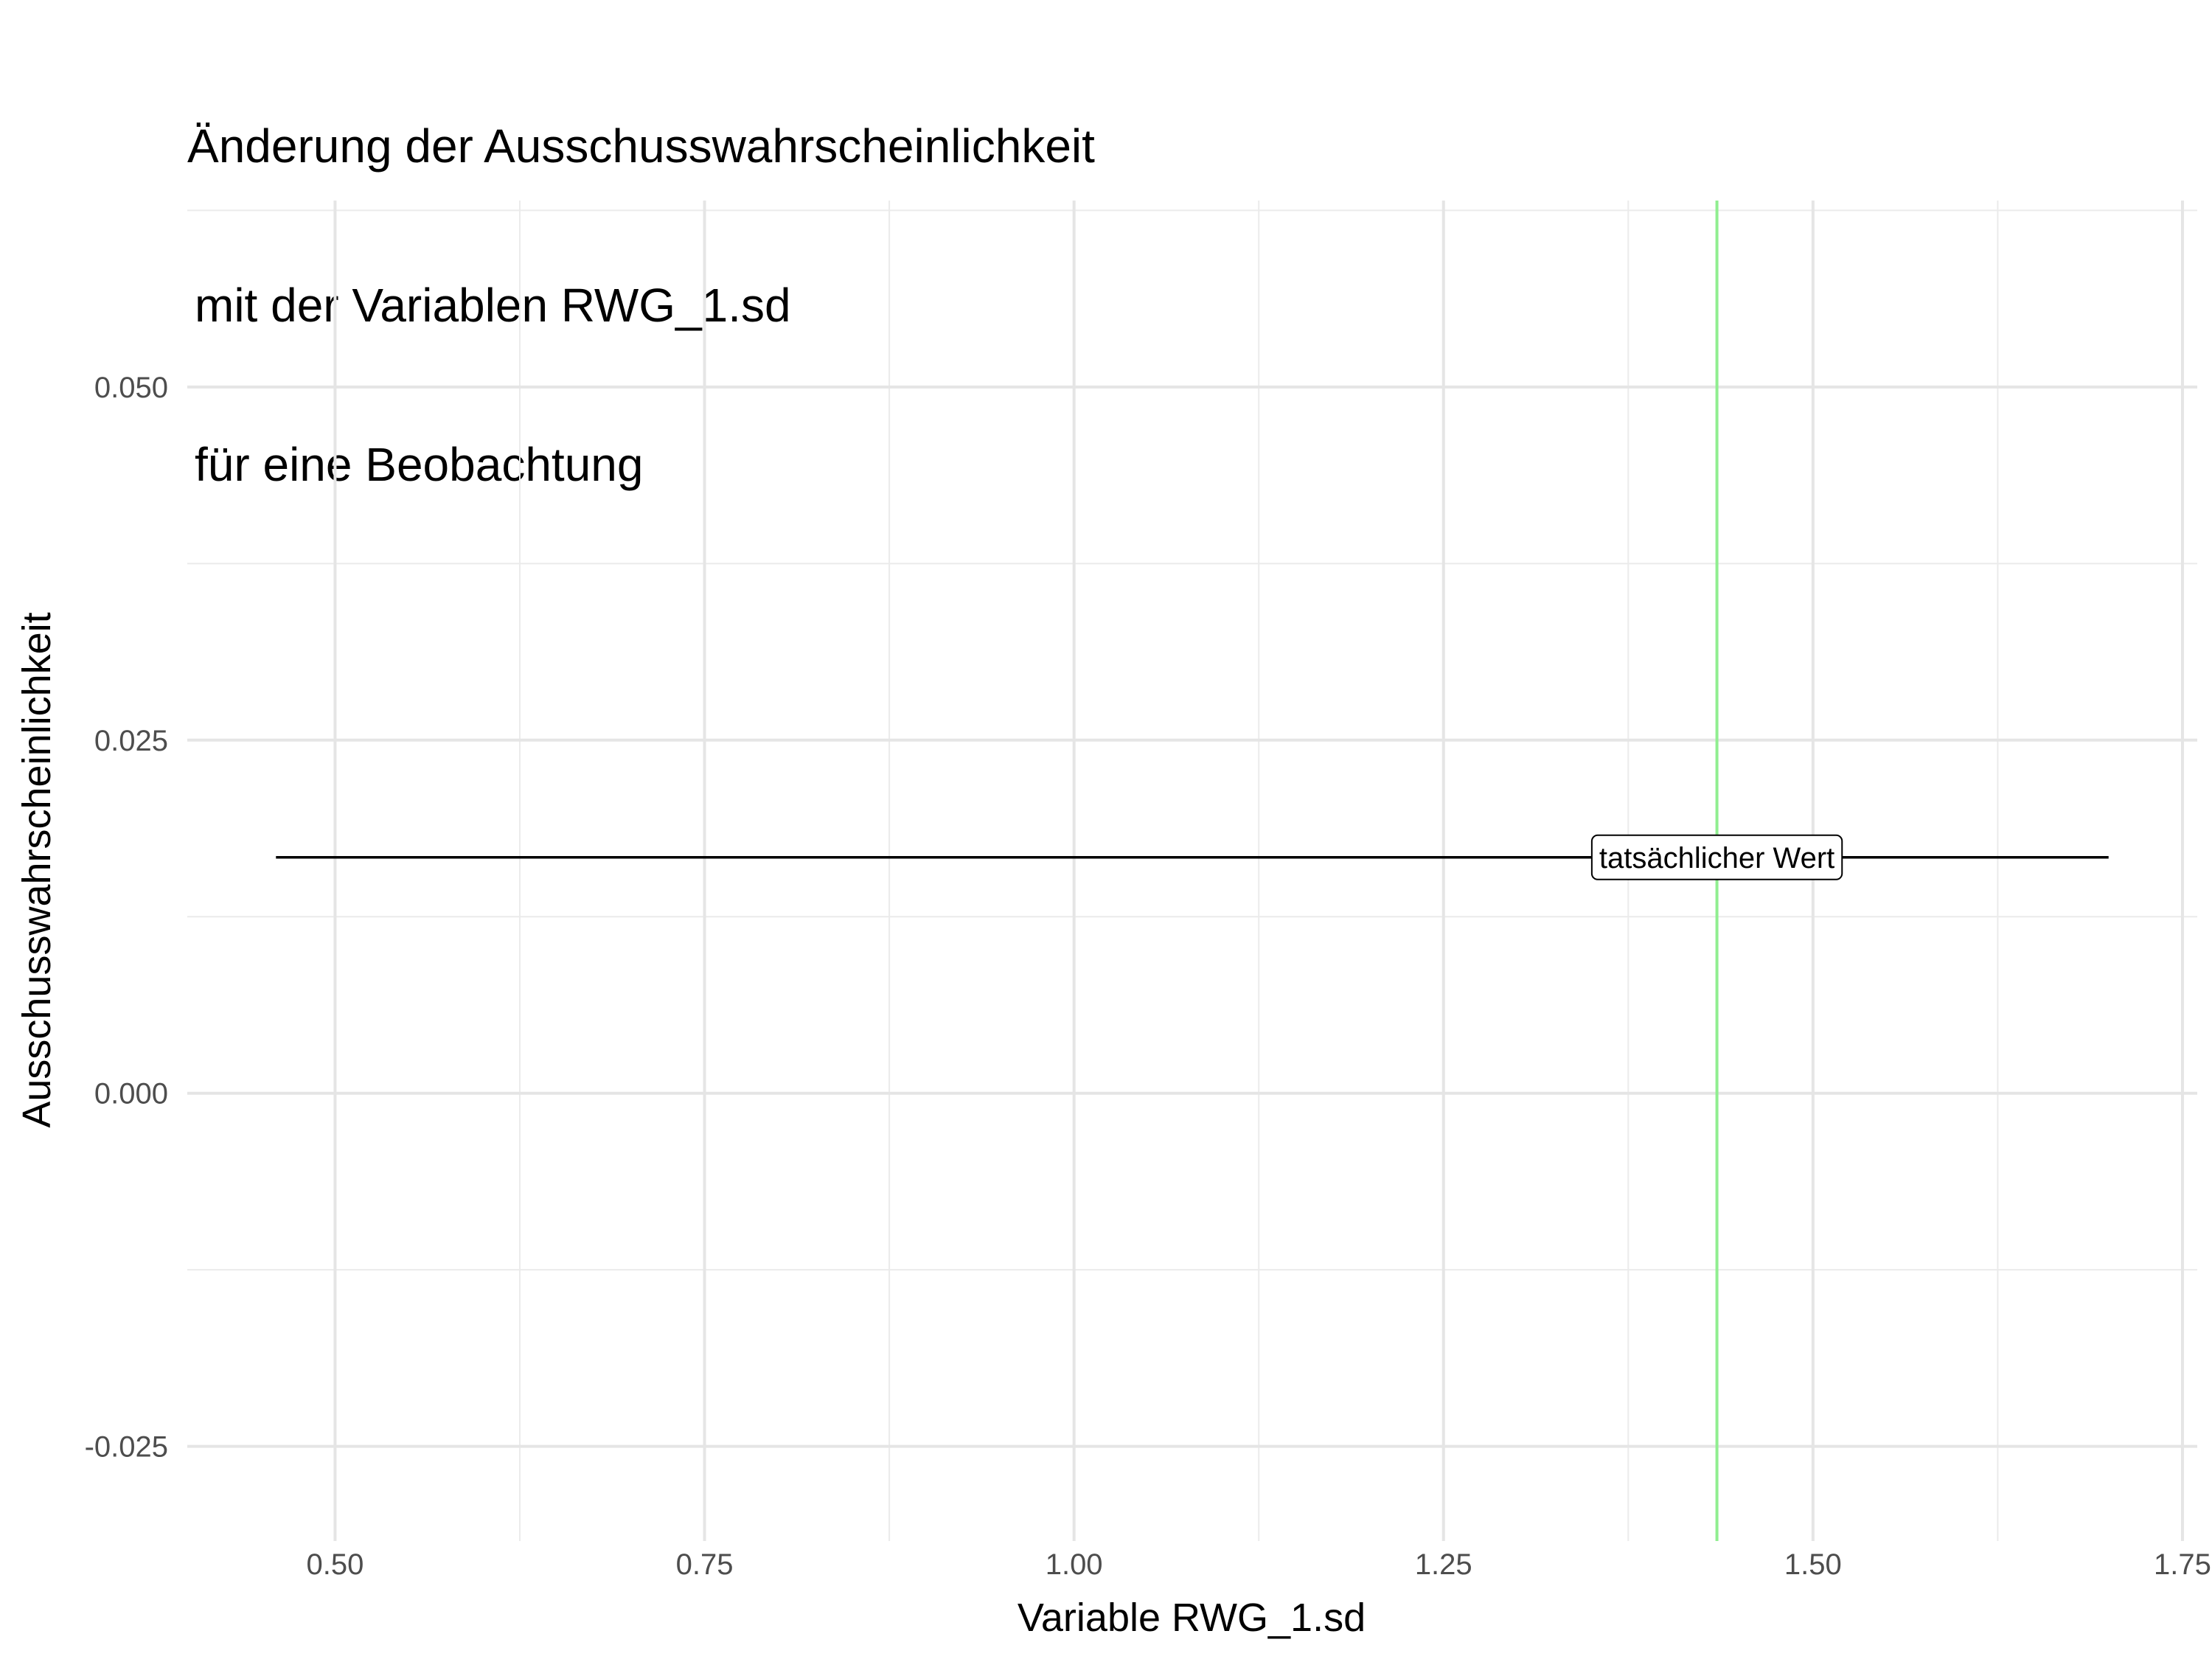 This screenshot has width=2212, height=1659. Describe the element at coordinates (126, 918) in the screenshot. I see `y-axis-ticks: -0.025 0.000 0.025 0.050` at that location.